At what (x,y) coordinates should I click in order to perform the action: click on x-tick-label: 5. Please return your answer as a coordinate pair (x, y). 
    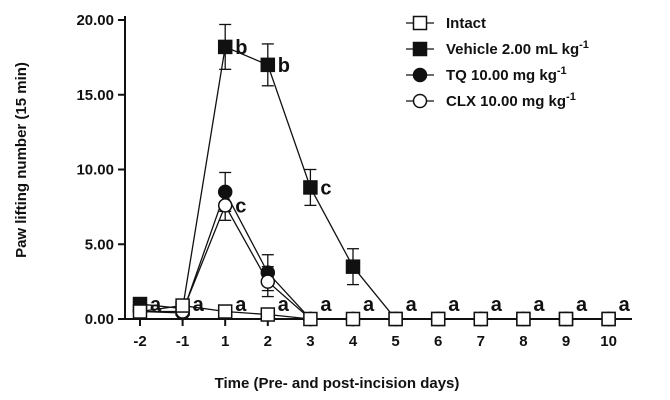
    Looking at the image, I should click on (395, 341).